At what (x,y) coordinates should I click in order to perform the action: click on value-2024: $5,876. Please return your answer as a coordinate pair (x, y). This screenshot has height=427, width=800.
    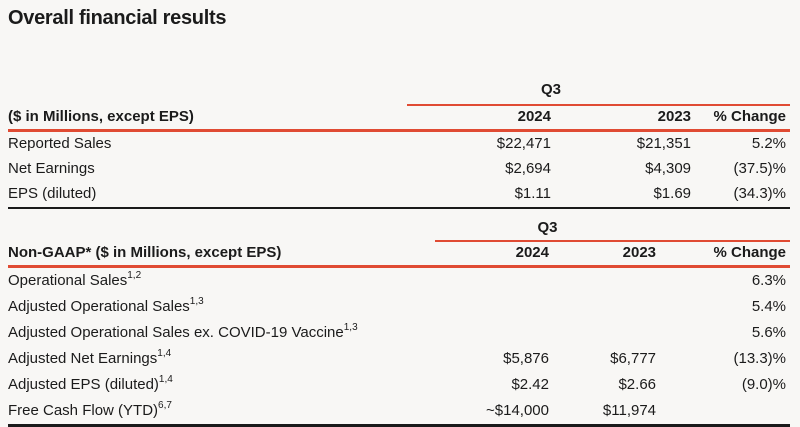
    Looking at the image, I should click on (526, 358).